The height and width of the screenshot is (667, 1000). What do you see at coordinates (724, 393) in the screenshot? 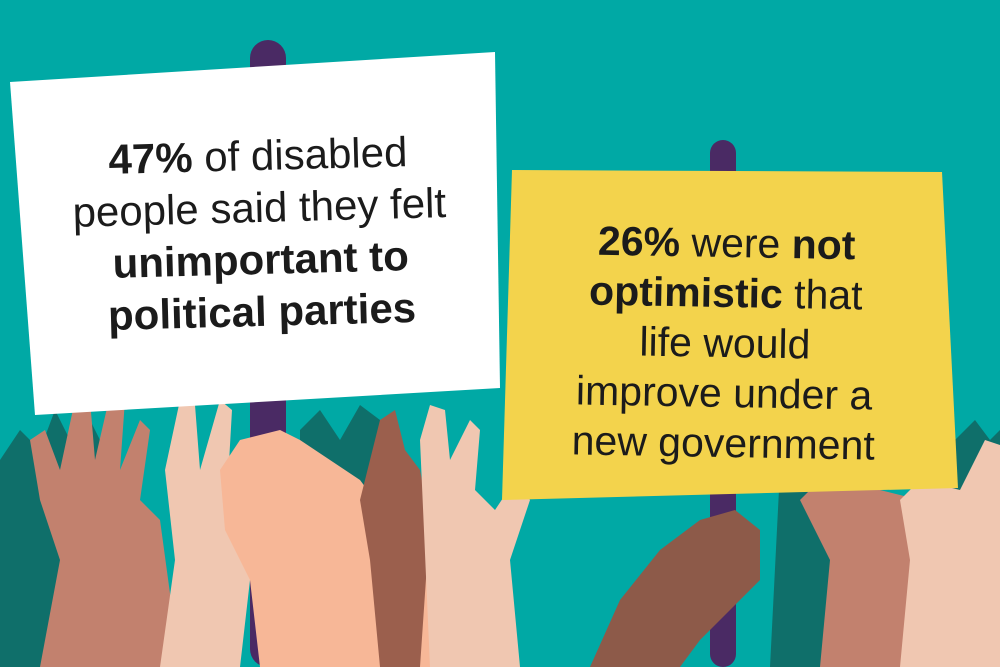
I see `yellow-sign-line-4: improve under a` at bounding box center [724, 393].